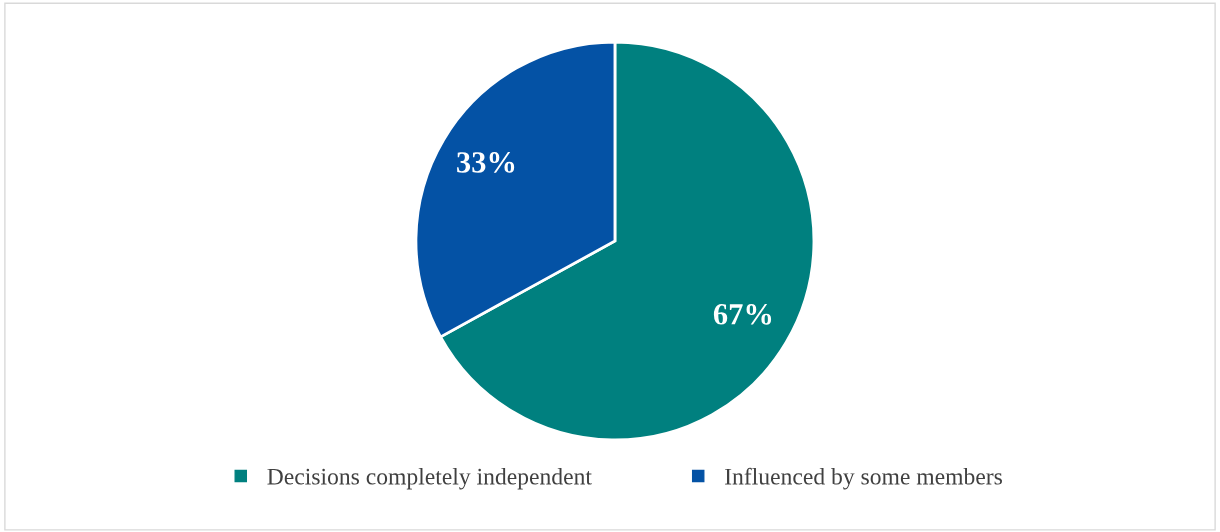 Image resolution: width=1220 pixels, height=532 pixels. What do you see at coordinates (486, 162) in the screenshot?
I see `data-label: 33%` at bounding box center [486, 162].